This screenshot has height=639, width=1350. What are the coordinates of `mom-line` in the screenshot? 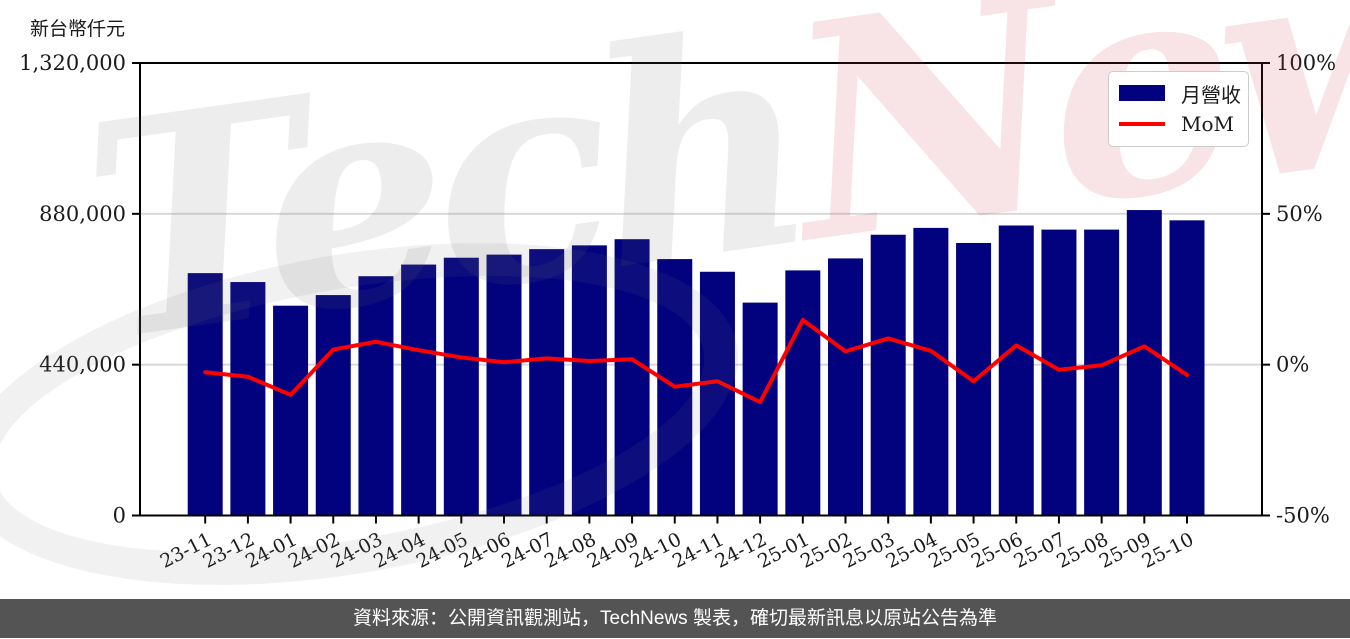 It's located at (696, 361).